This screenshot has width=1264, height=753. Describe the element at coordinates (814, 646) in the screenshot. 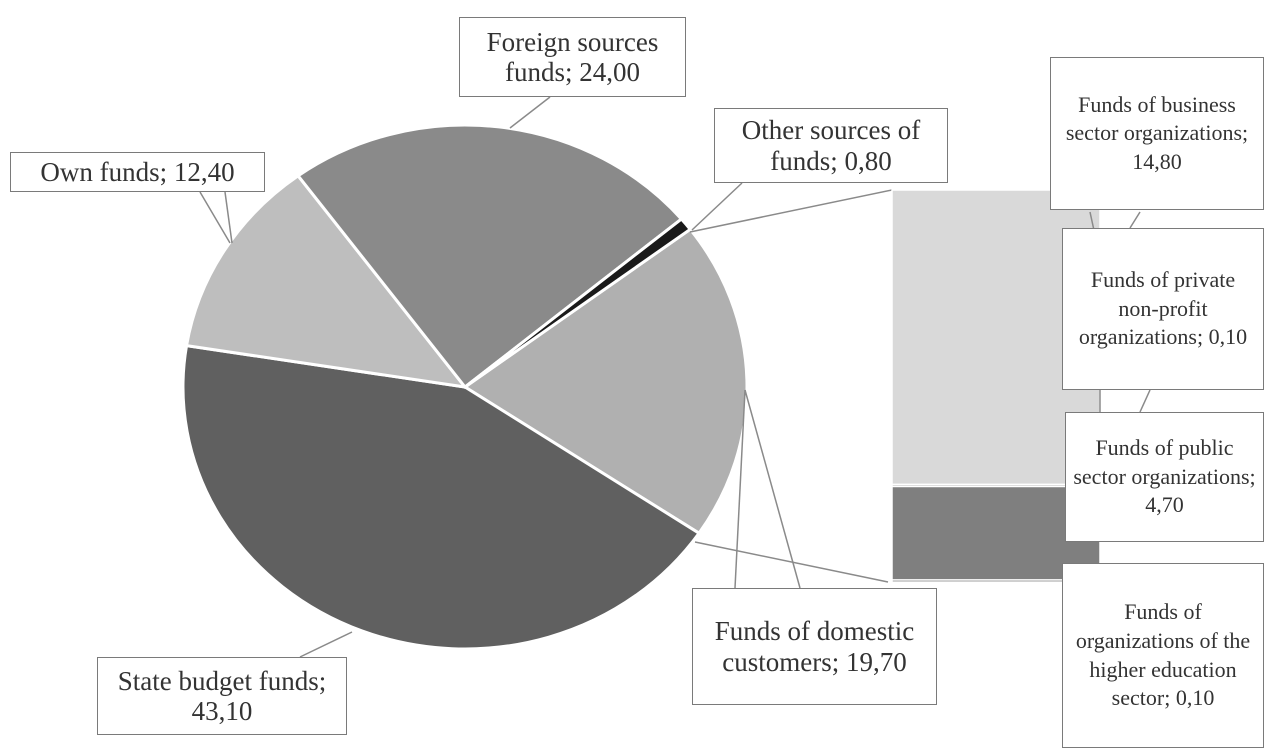

I see `data-label: Funds of domestic customers; 19,70` at that location.